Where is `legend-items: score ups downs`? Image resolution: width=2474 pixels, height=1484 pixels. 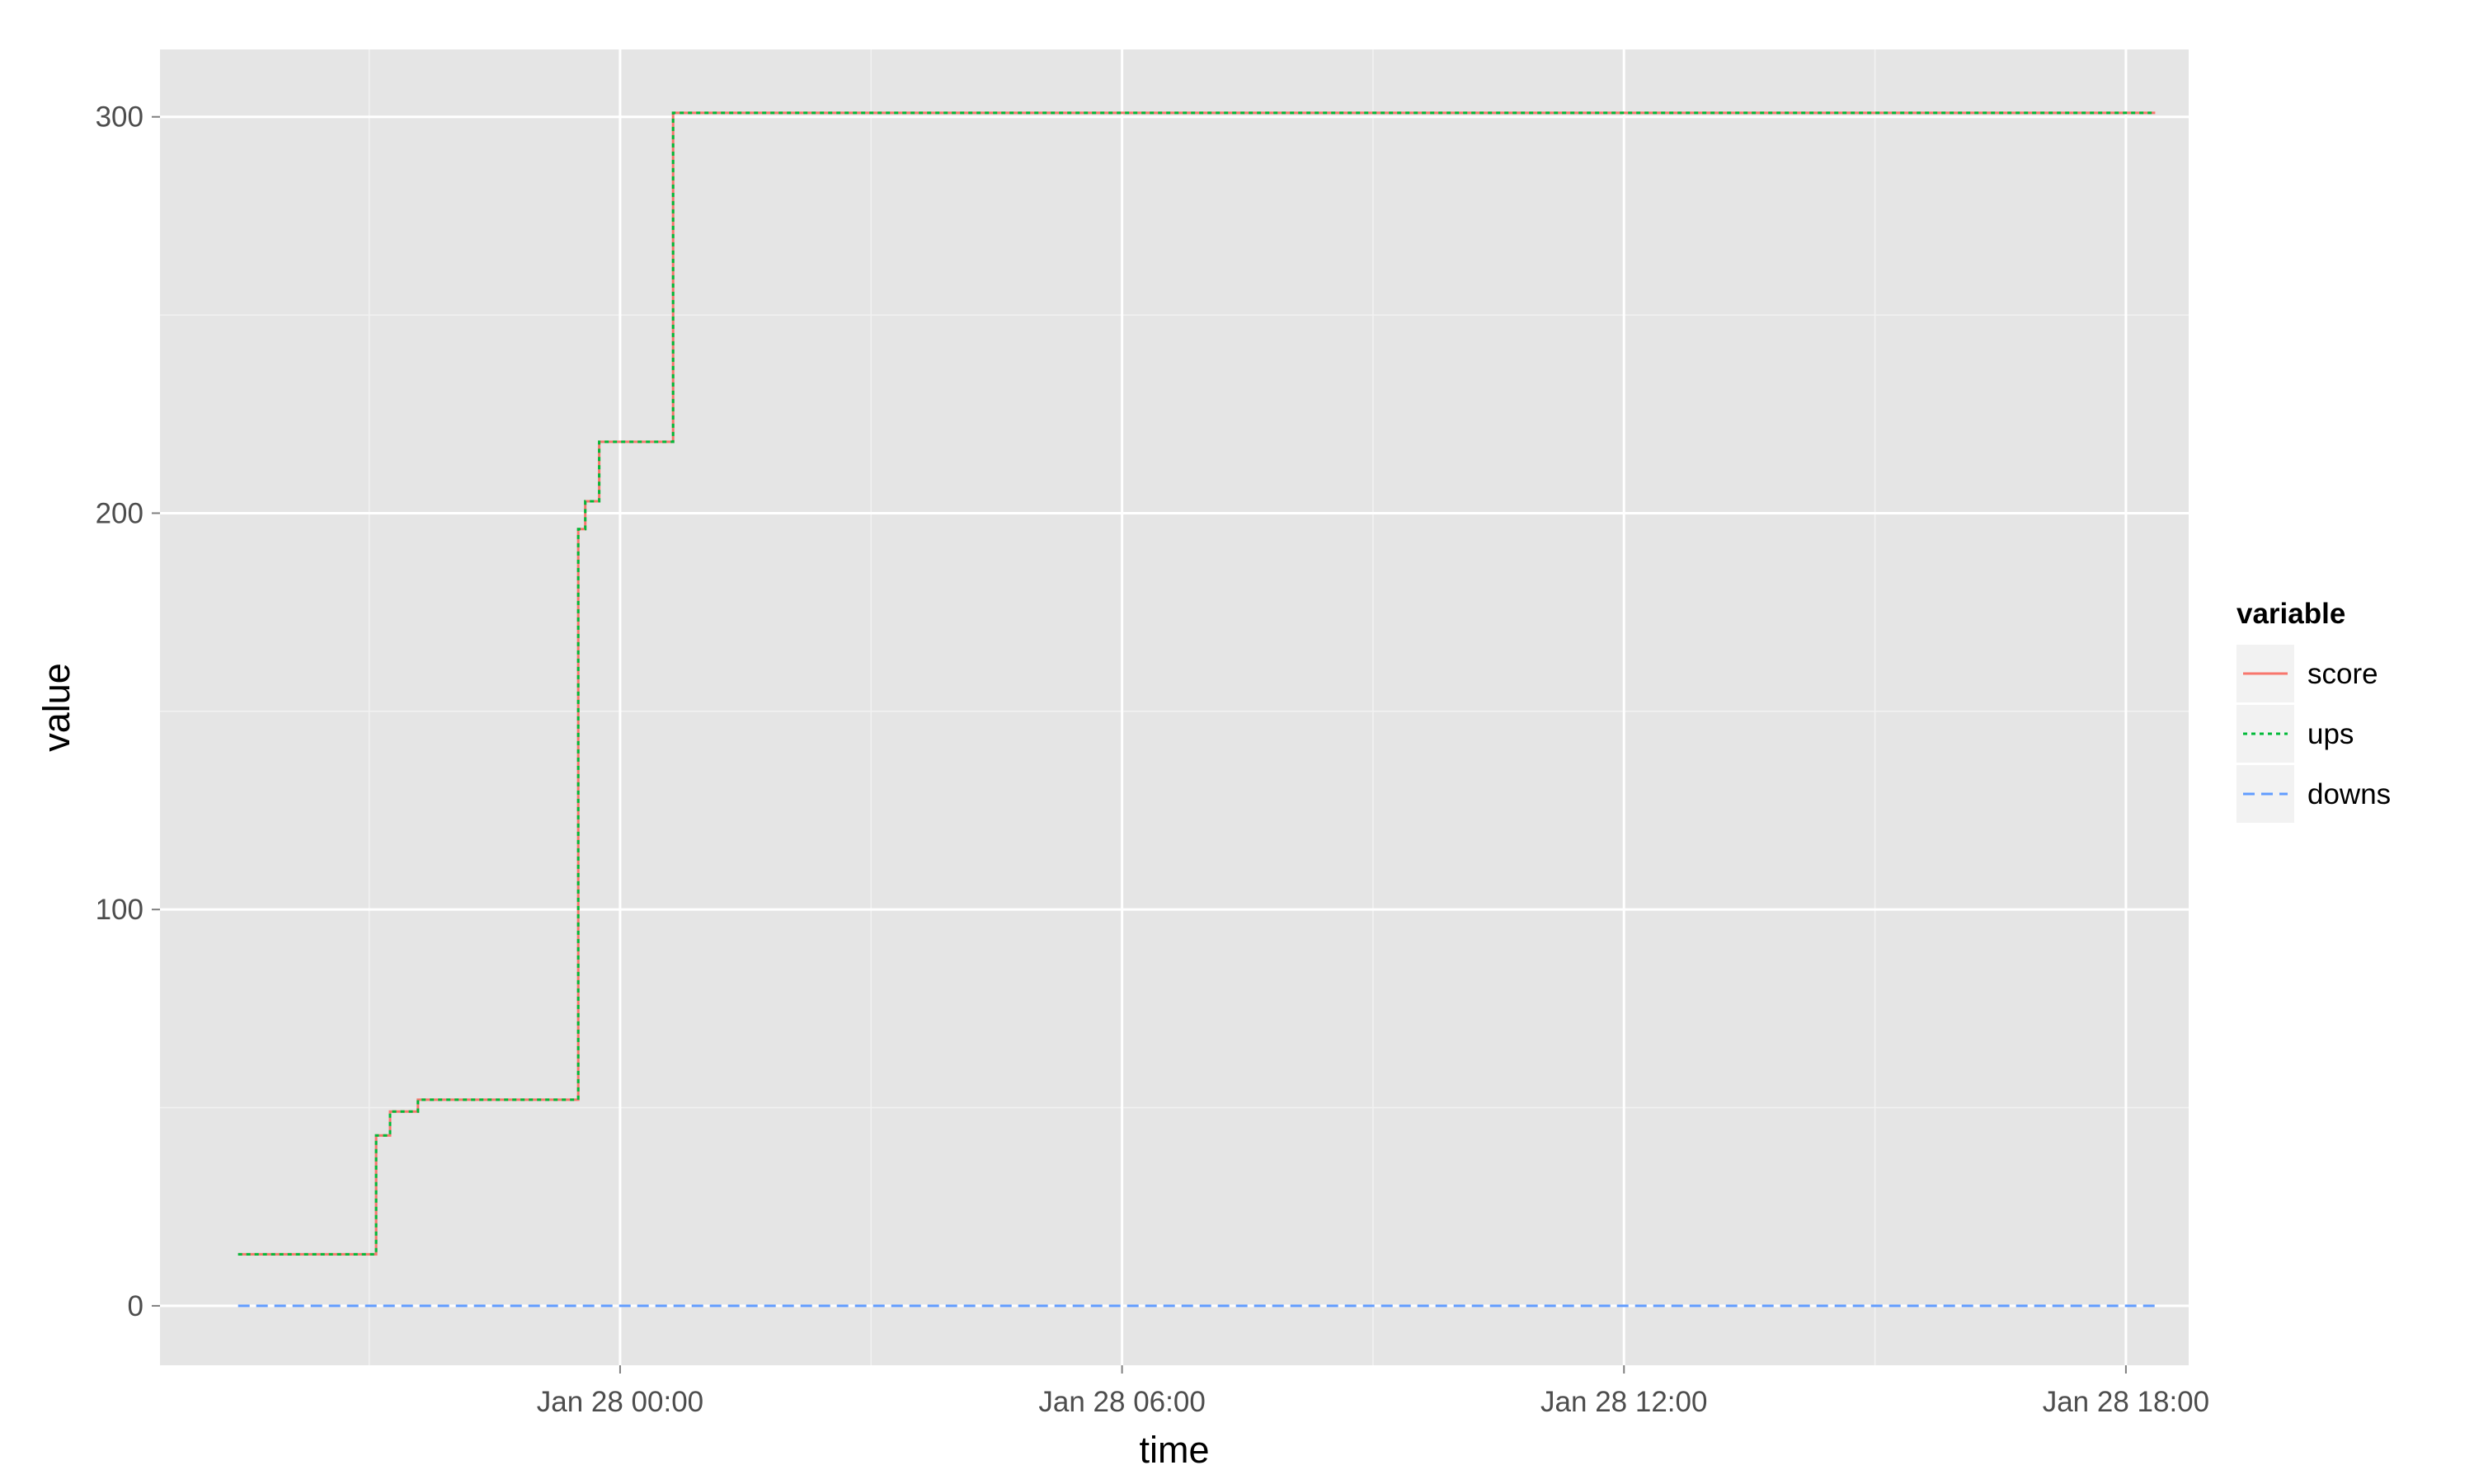
legend-items: score ups downs is located at coordinates (2313, 734).